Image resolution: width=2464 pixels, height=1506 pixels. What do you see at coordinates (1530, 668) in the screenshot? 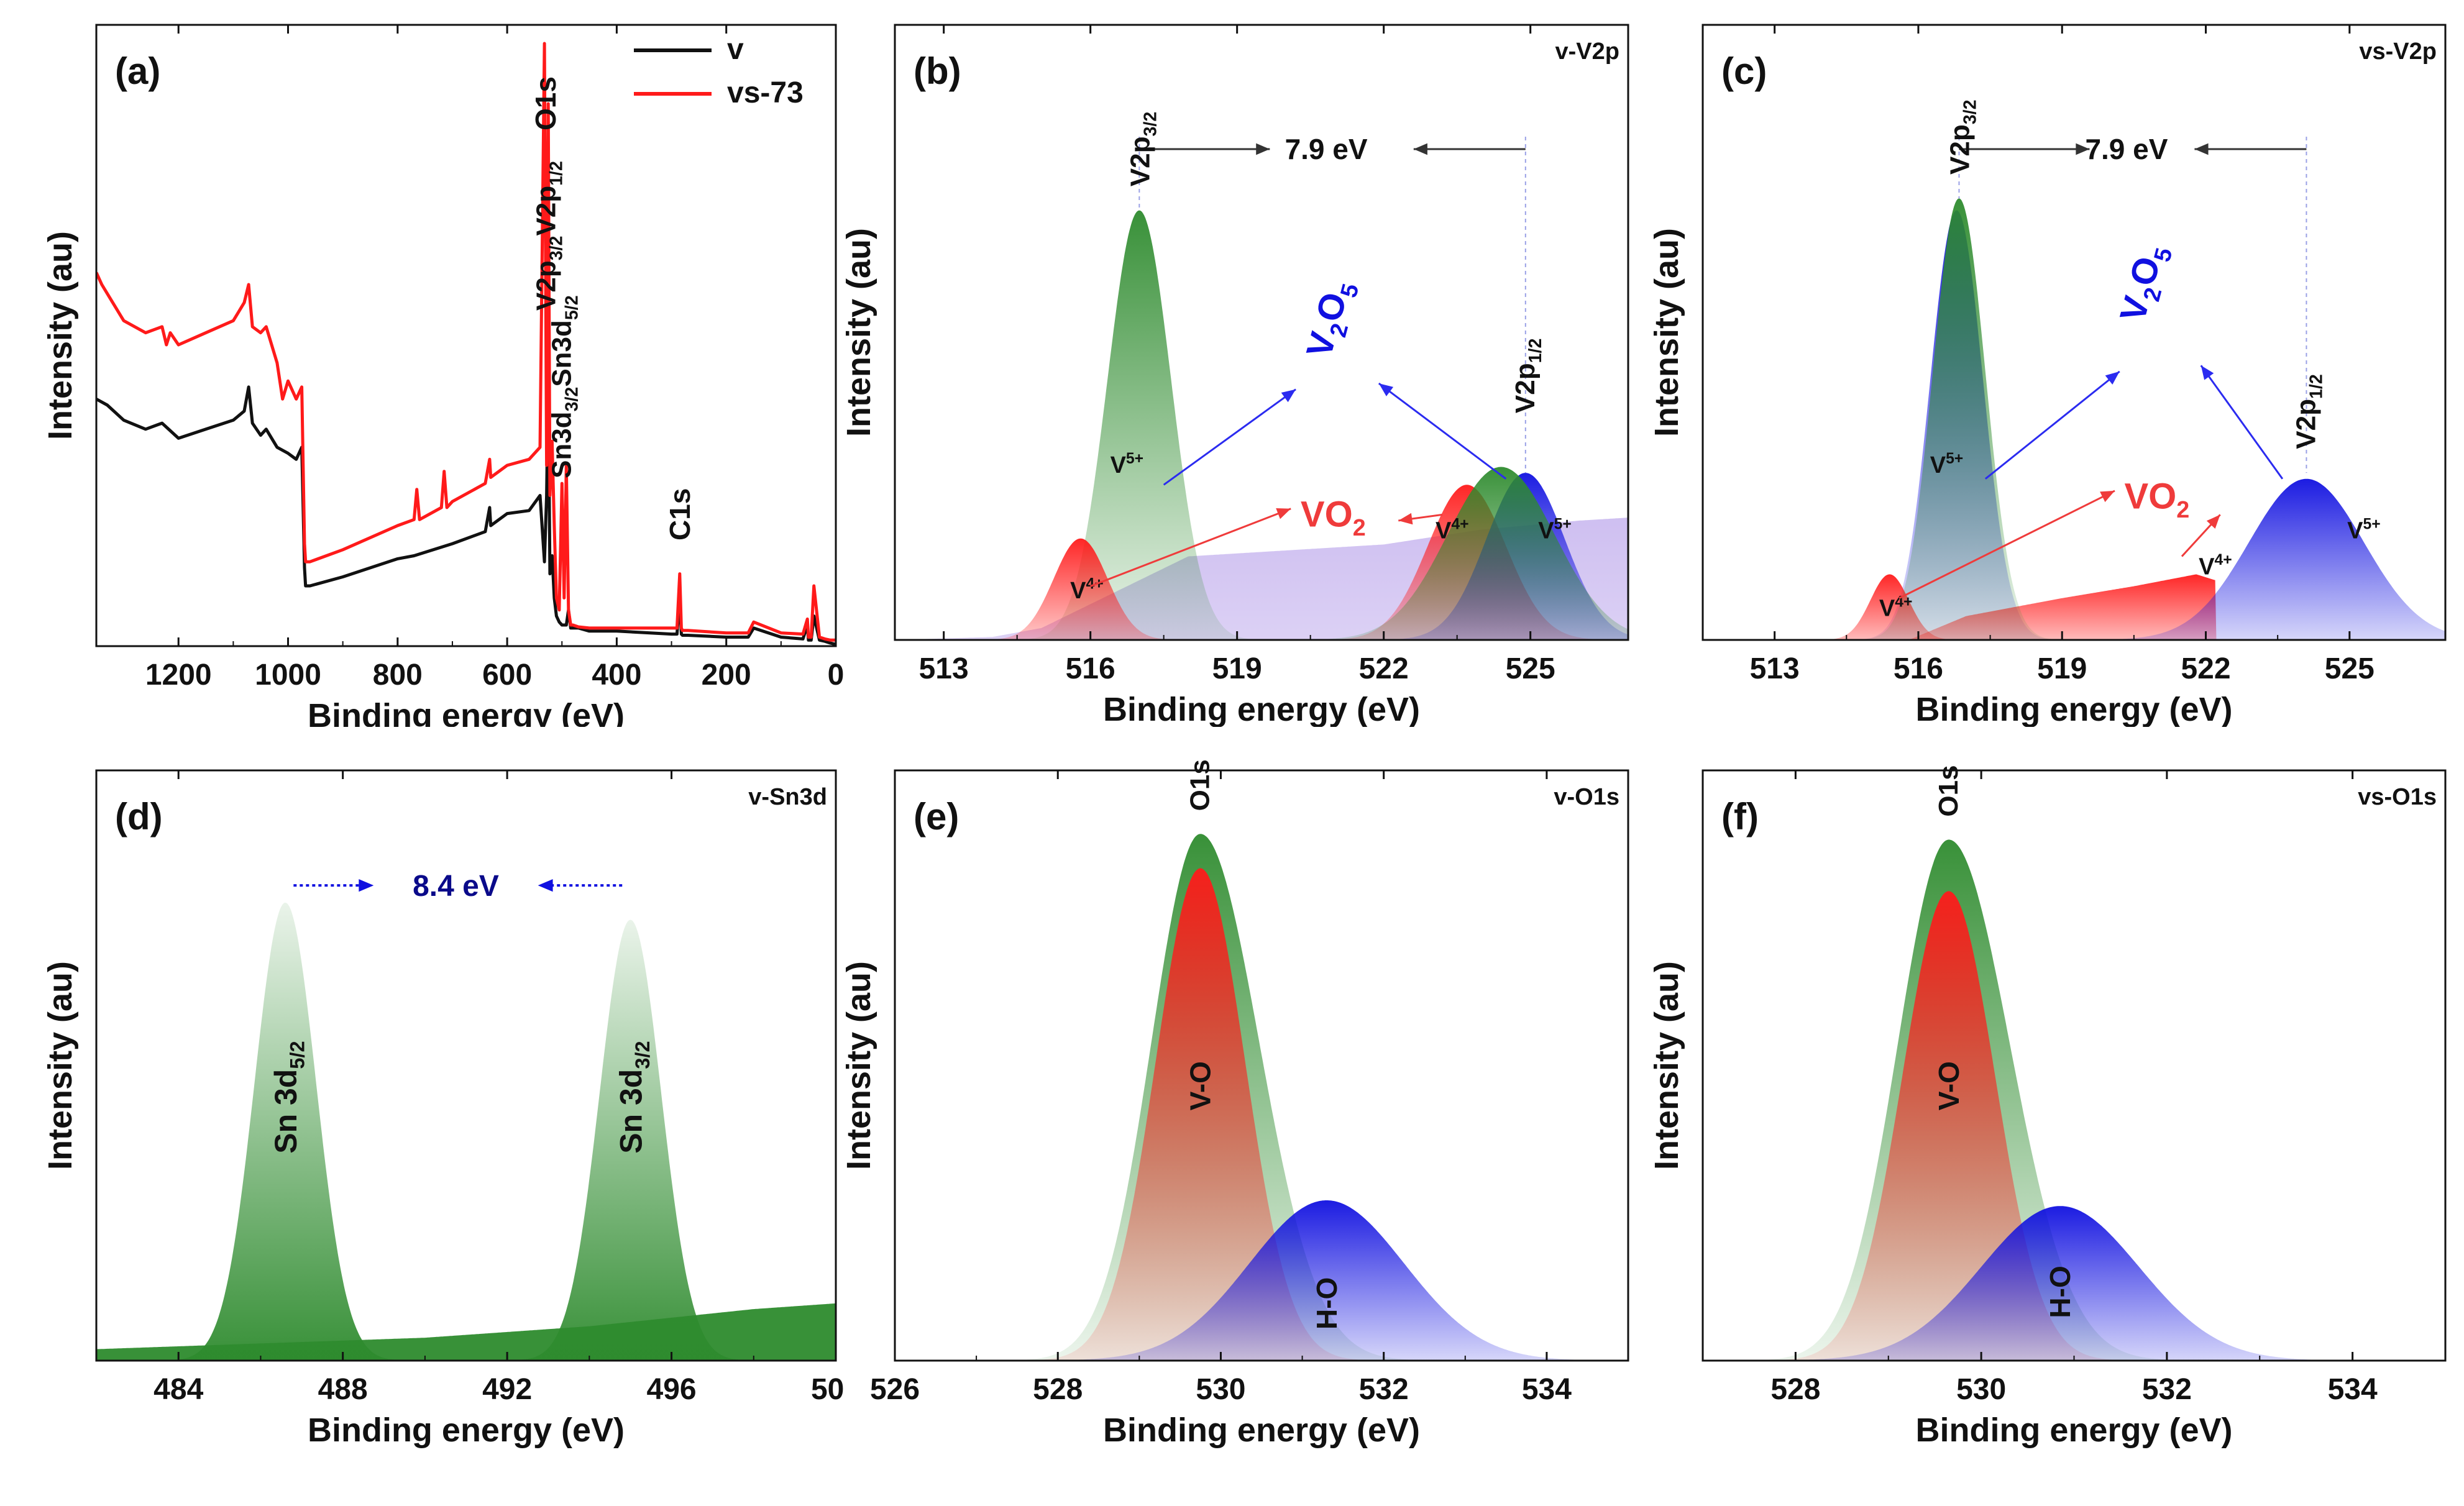
I see `x-tick-label: 525` at bounding box center [1530, 668].